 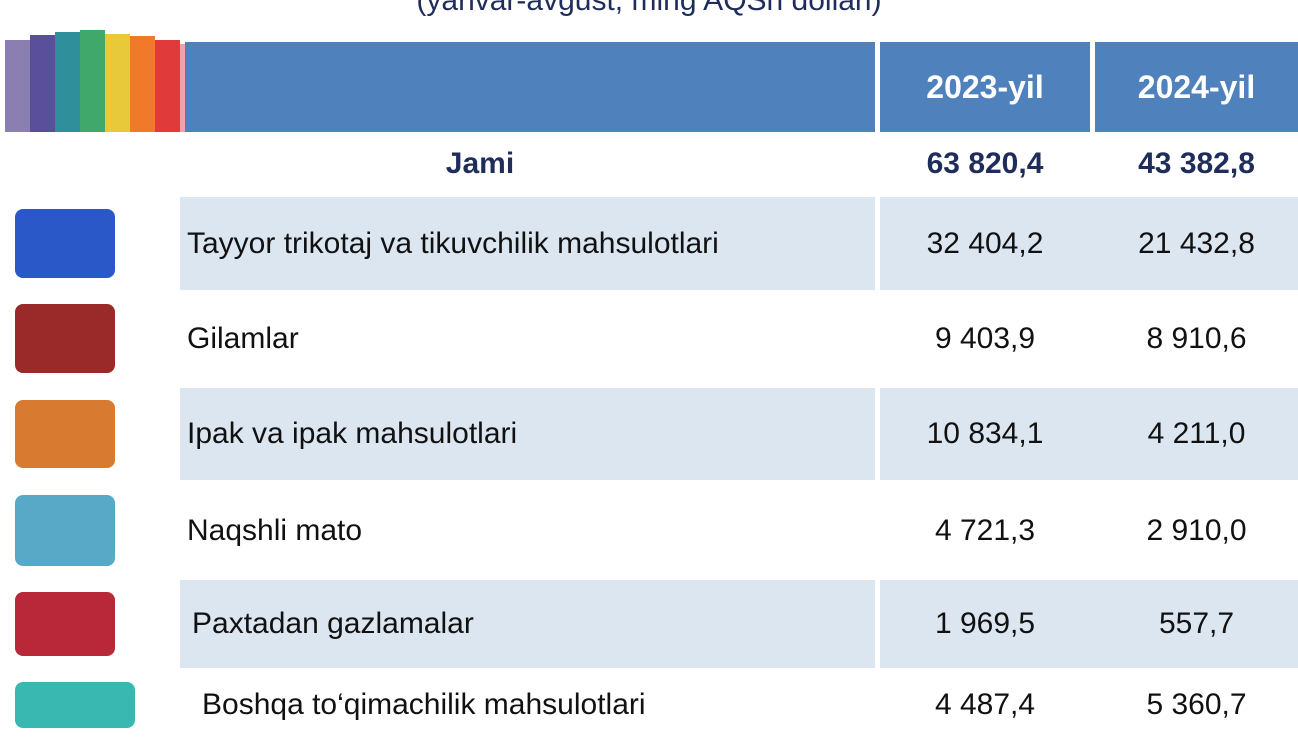 I want to click on row-label: Paxtadan gazlamalar, so click(x=333, y=623).